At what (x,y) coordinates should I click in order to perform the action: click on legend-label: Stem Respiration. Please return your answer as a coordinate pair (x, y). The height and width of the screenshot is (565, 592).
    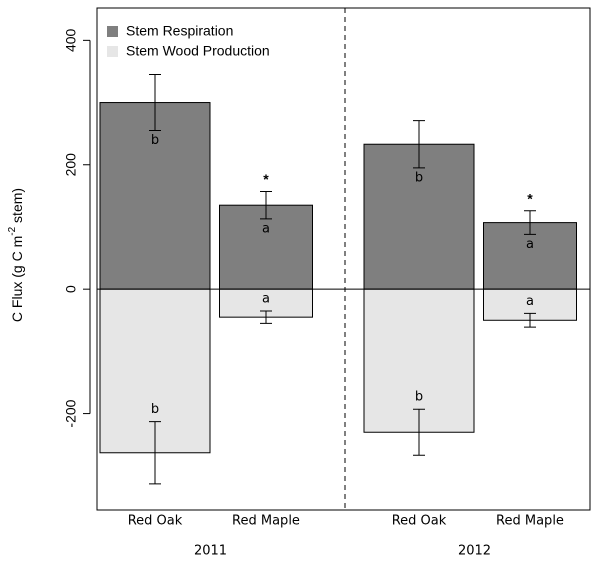
    Looking at the image, I should click on (179, 31).